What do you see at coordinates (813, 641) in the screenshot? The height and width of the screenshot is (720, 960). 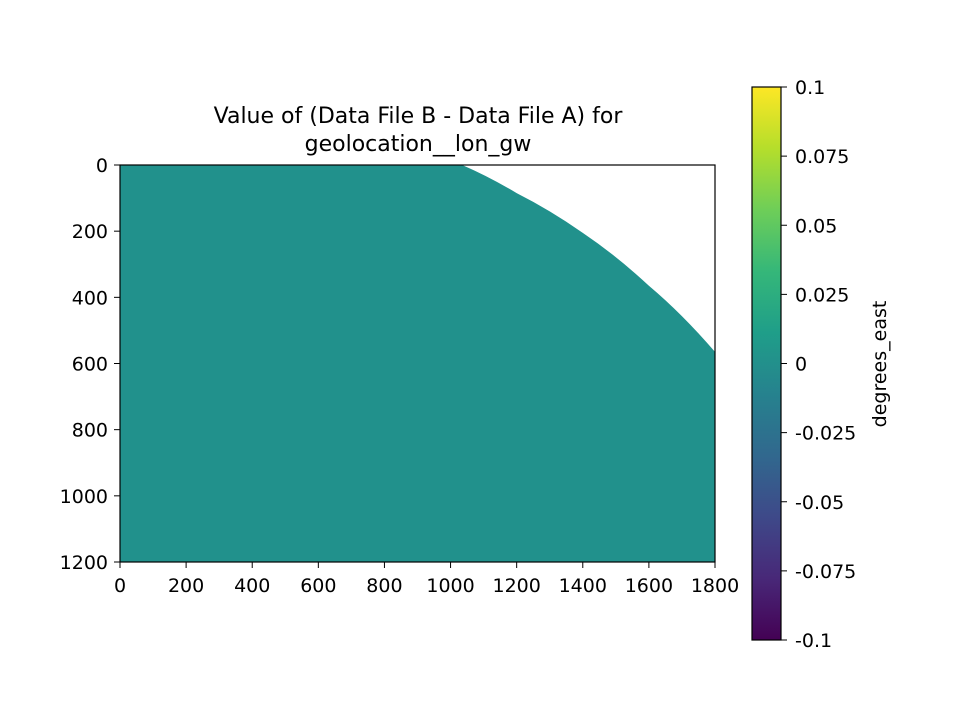 I see `colorbar-tick-label: -0.1` at bounding box center [813, 641].